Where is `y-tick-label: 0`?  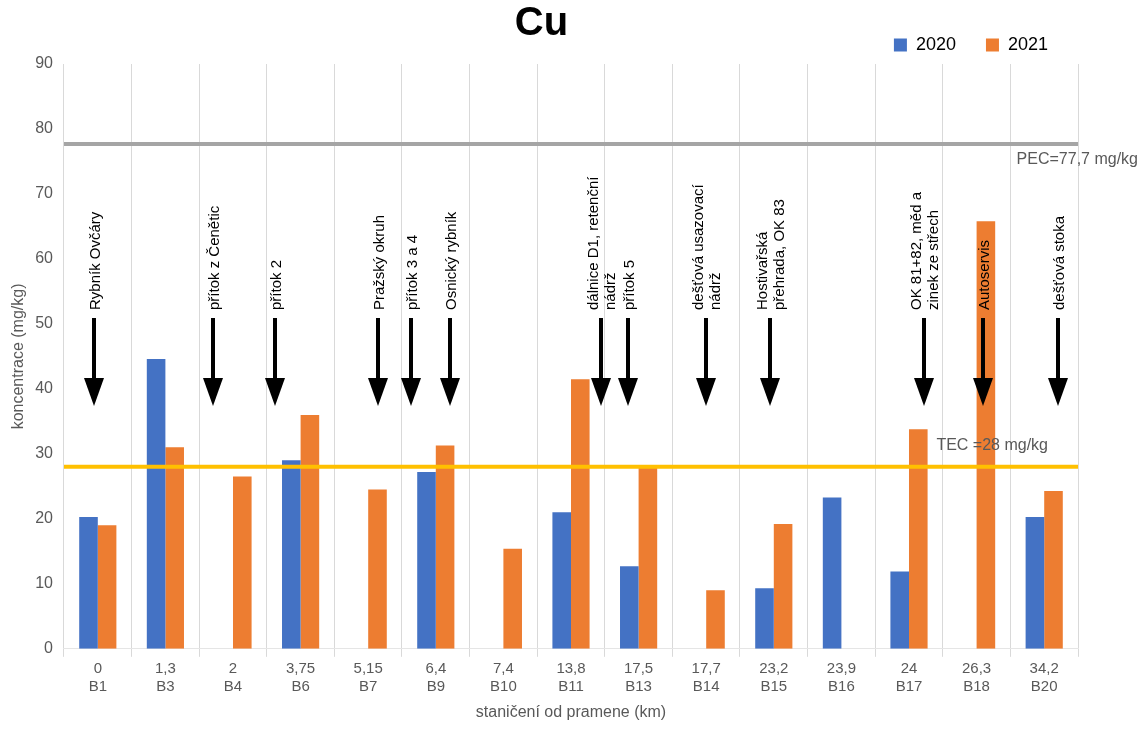 y-tick-label: 0 is located at coordinates (49, 648).